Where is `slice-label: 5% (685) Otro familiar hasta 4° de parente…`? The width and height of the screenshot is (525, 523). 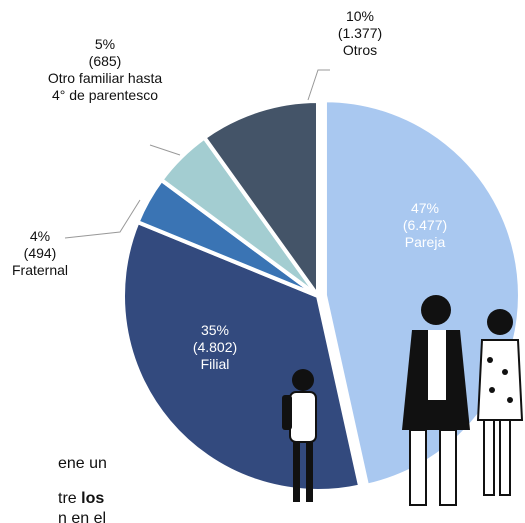
slice-label: 5% (685) Otro familiar hasta 4° de parente… is located at coordinates (105, 70).